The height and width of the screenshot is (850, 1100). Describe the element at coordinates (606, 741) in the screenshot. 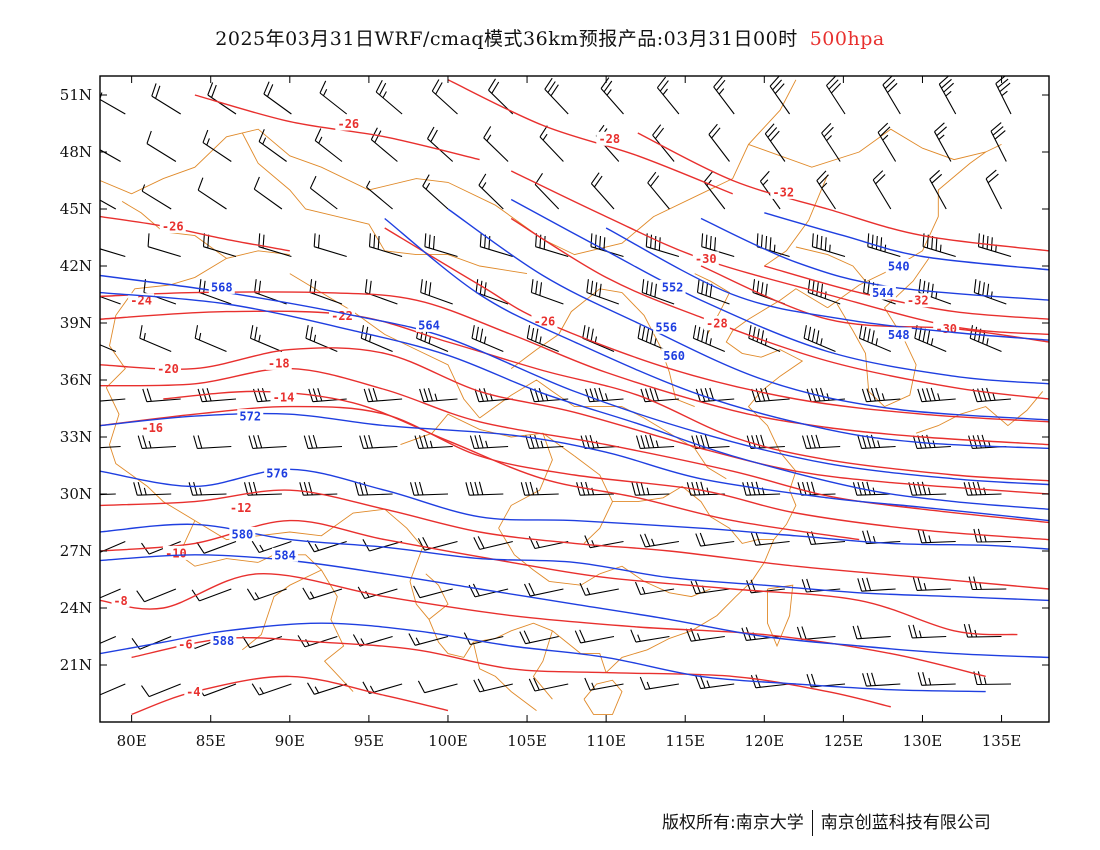

I see `x-tick-label: 110E` at that location.